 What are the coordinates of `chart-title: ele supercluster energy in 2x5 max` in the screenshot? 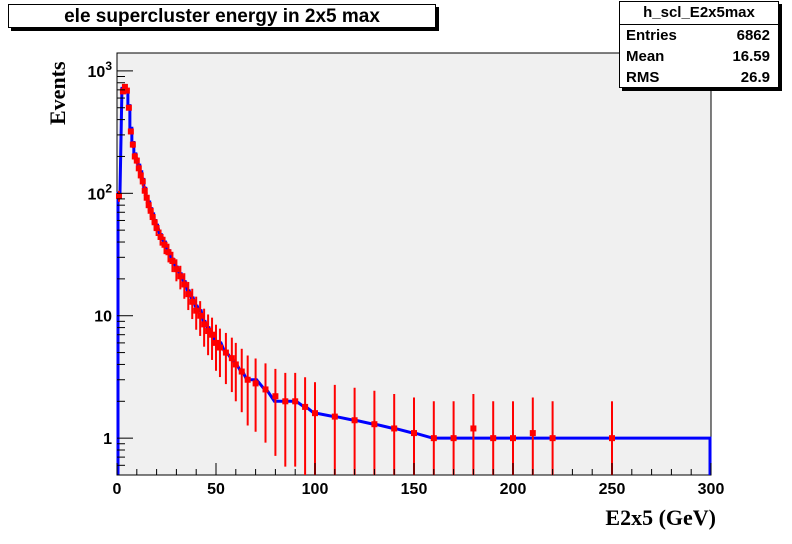 It's located at (222, 16).